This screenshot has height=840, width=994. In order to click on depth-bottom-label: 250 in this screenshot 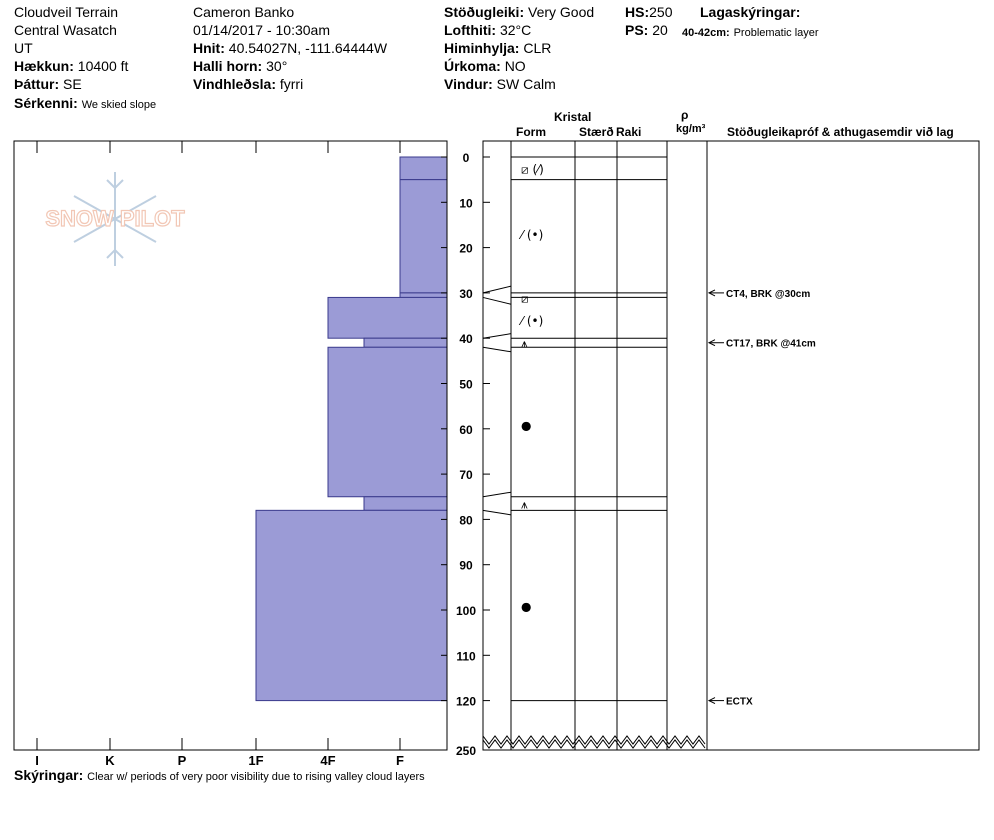, I will do `click(466, 751)`.